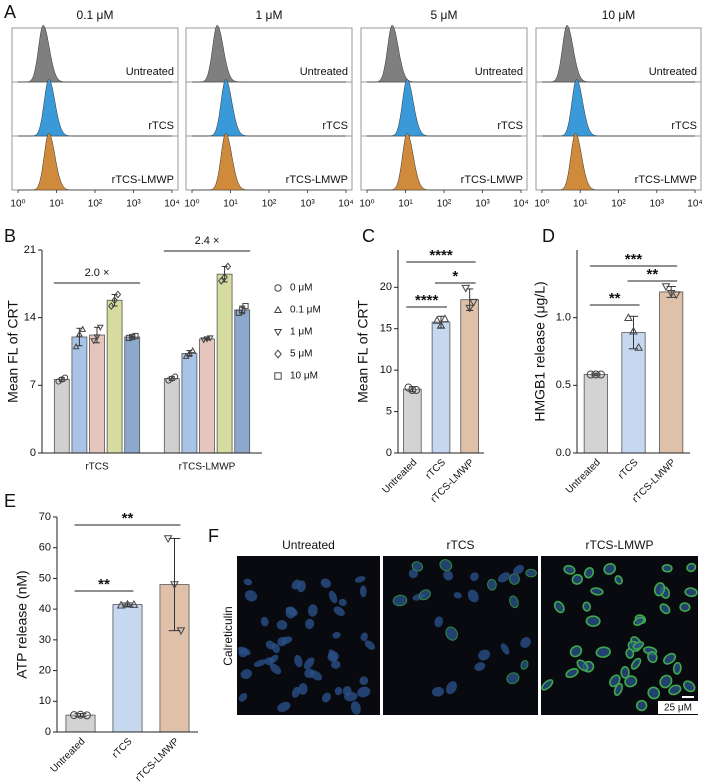 The height and width of the screenshot is (784, 703). I want to click on annotation: 2.0 ×, so click(97, 273).